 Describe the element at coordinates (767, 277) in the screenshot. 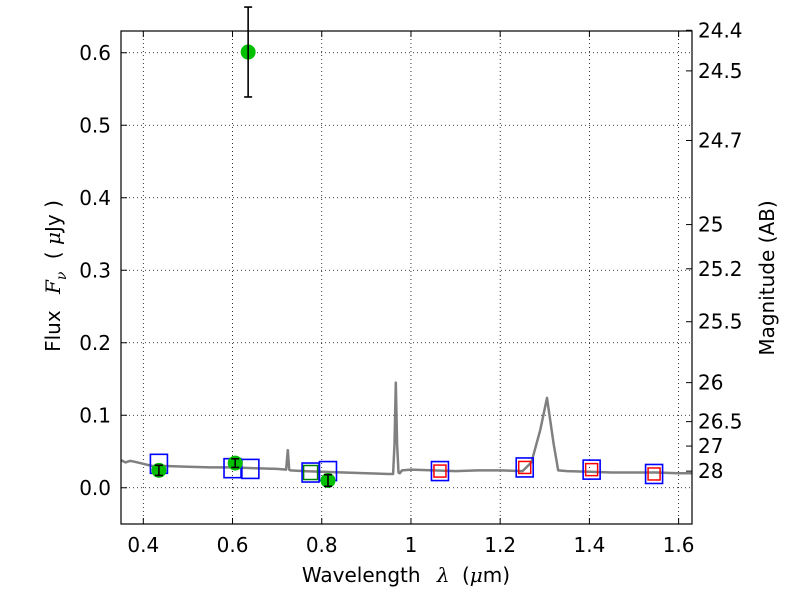

I see `magnitude-axis-label: Magnitude (AB)` at that location.